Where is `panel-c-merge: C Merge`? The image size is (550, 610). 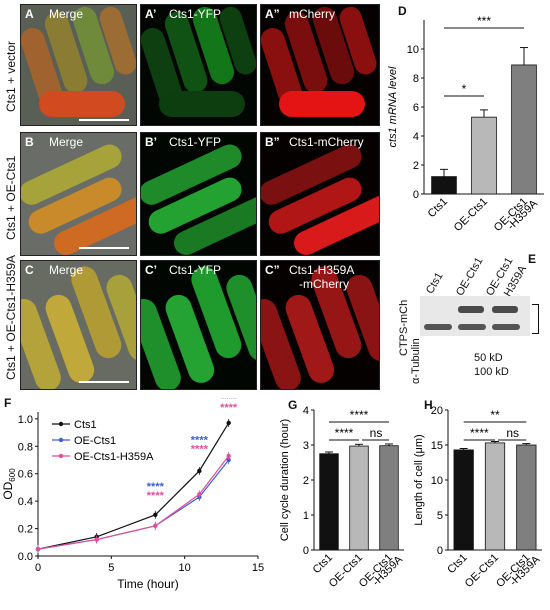 panel-c-merge: C Merge is located at coordinates (78, 325).